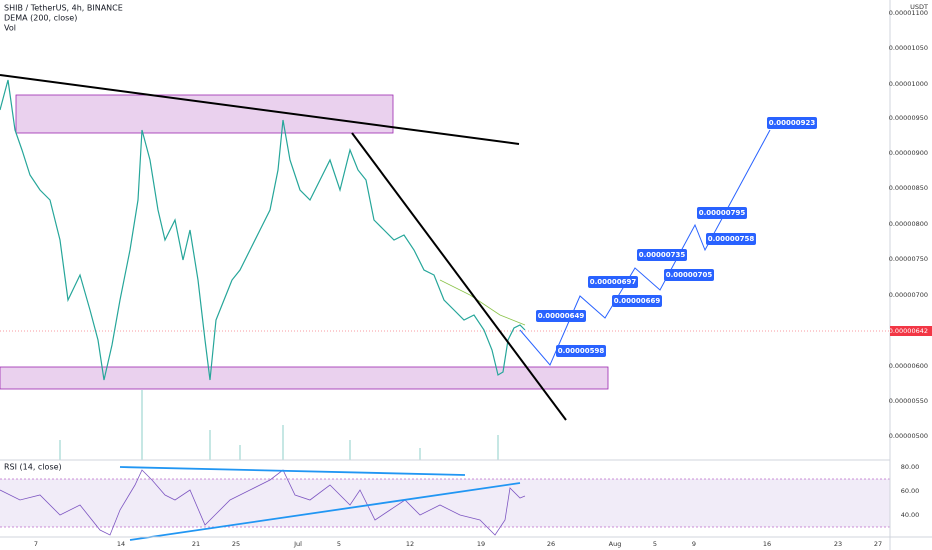  What do you see at coordinates (204, 114) in the screenshot?
I see `resistance-zone` at bounding box center [204, 114].